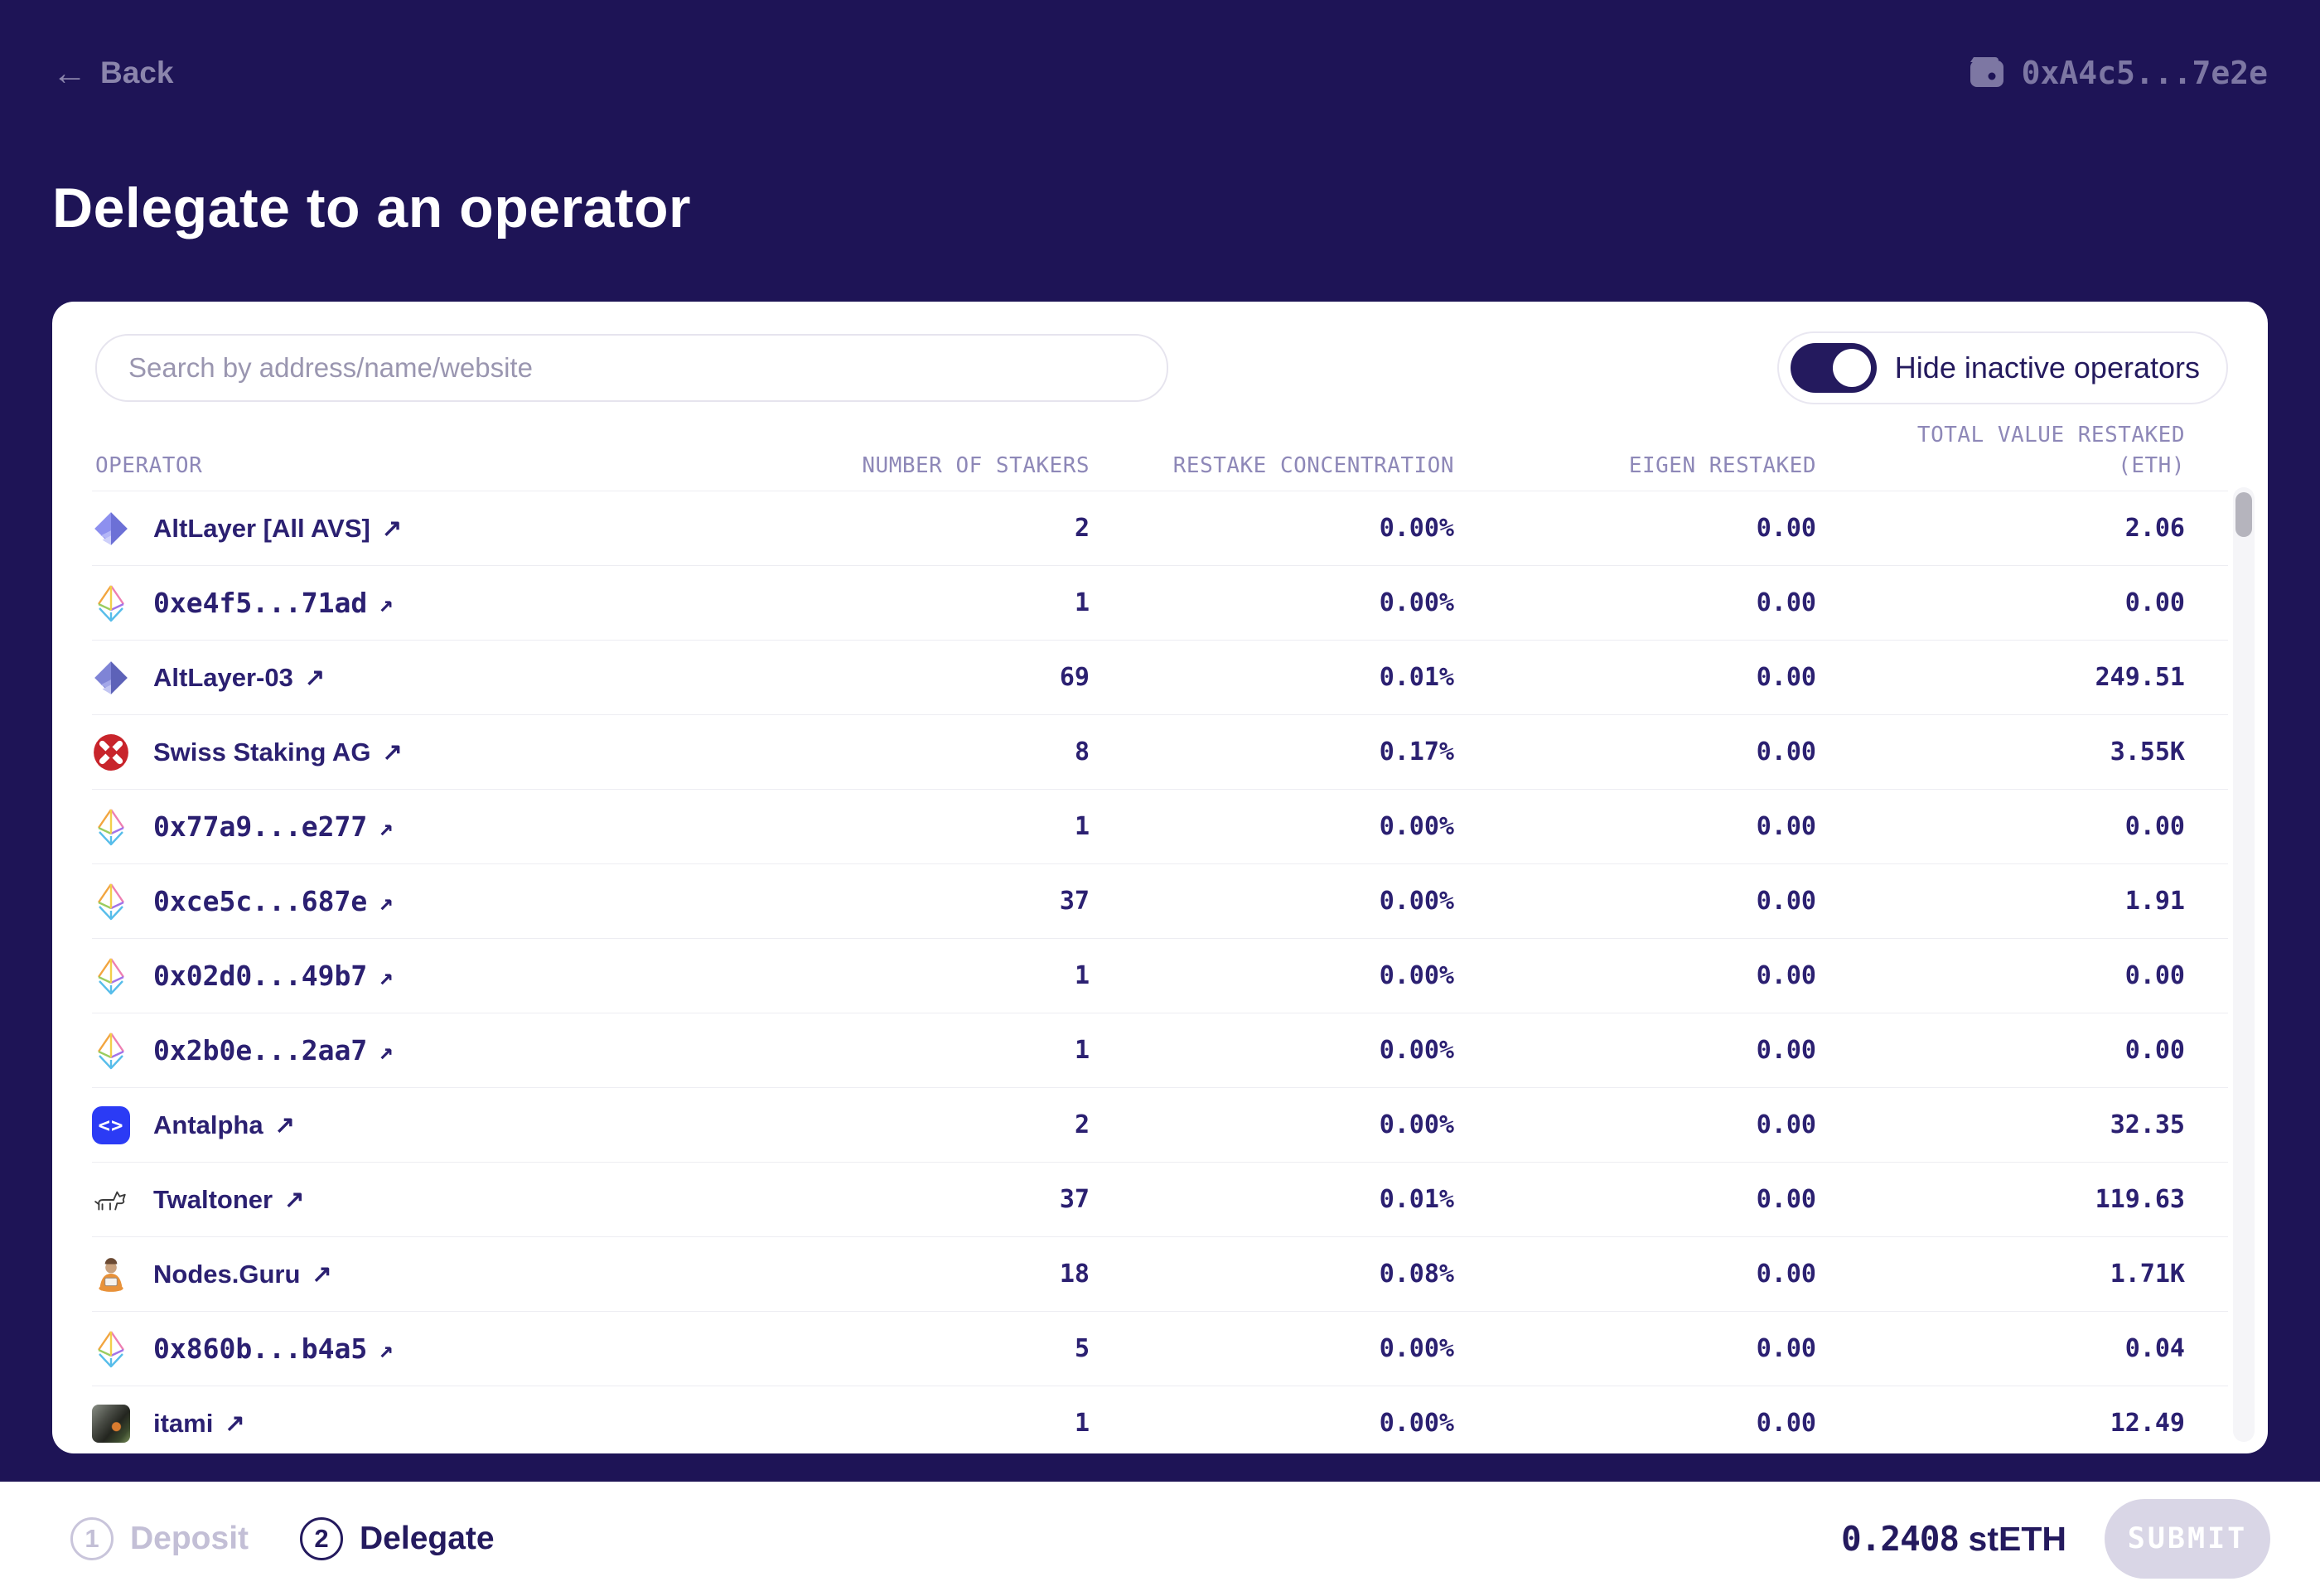 This screenshot has height=1596, width=2320. Describe the element at coordinates (111, 678) in the screenshot. I see `altlayer-alt-icon` at that location.